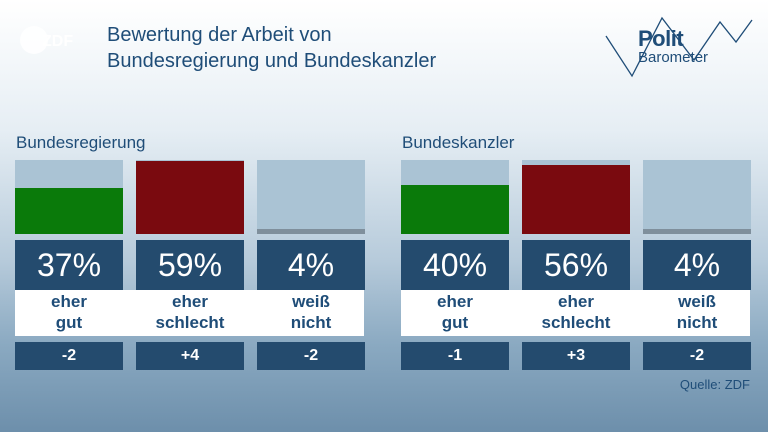 The image size is (768, 432). What do you see at coordinates (697, 312) in the screenshot?
I see `category-label-1-2: weiß nicht` at bounding box center [697, 312].